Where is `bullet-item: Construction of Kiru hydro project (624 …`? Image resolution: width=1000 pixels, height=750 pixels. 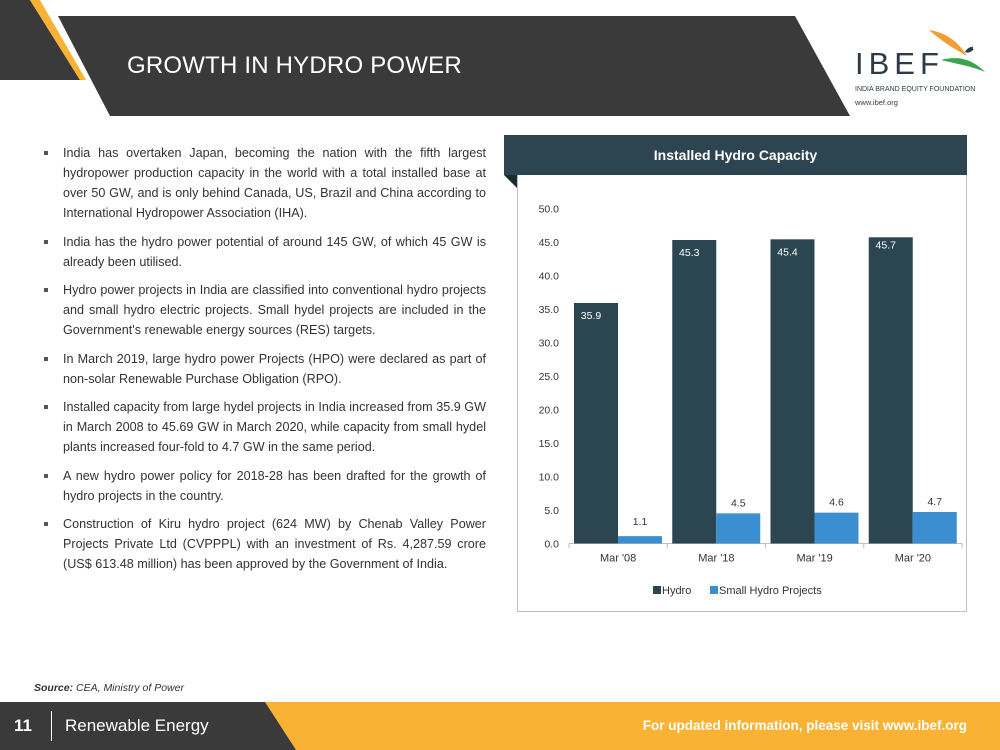
bullet-item: Construction of Kiru hydro project (624 … is located at coordinates (263, 544).